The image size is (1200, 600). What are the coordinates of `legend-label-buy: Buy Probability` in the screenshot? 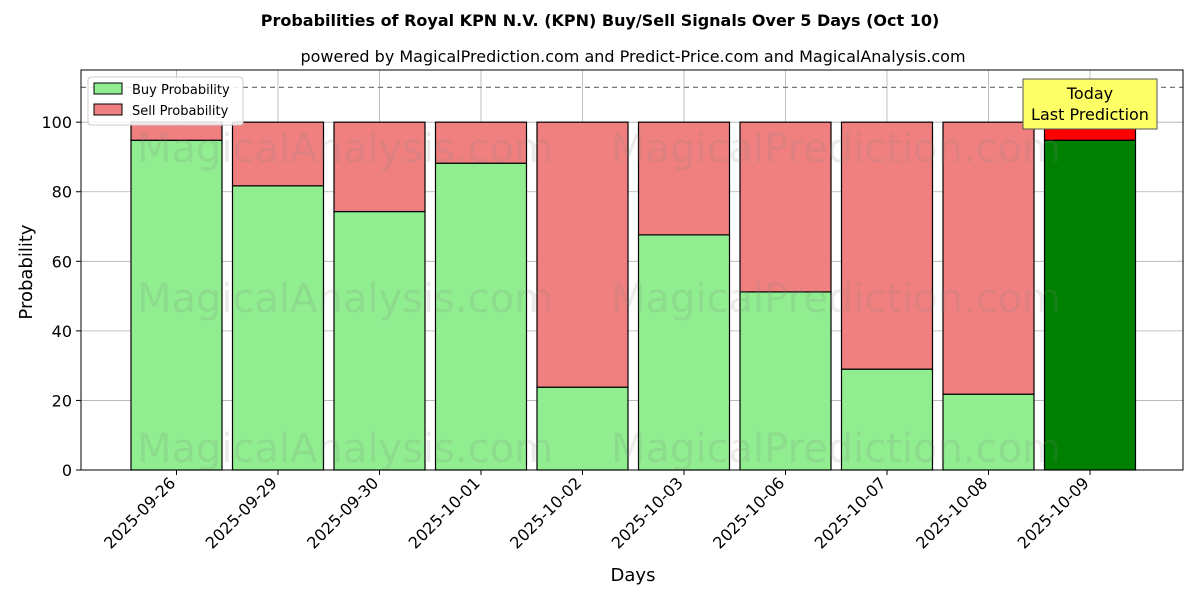 It's located at (181, 90).